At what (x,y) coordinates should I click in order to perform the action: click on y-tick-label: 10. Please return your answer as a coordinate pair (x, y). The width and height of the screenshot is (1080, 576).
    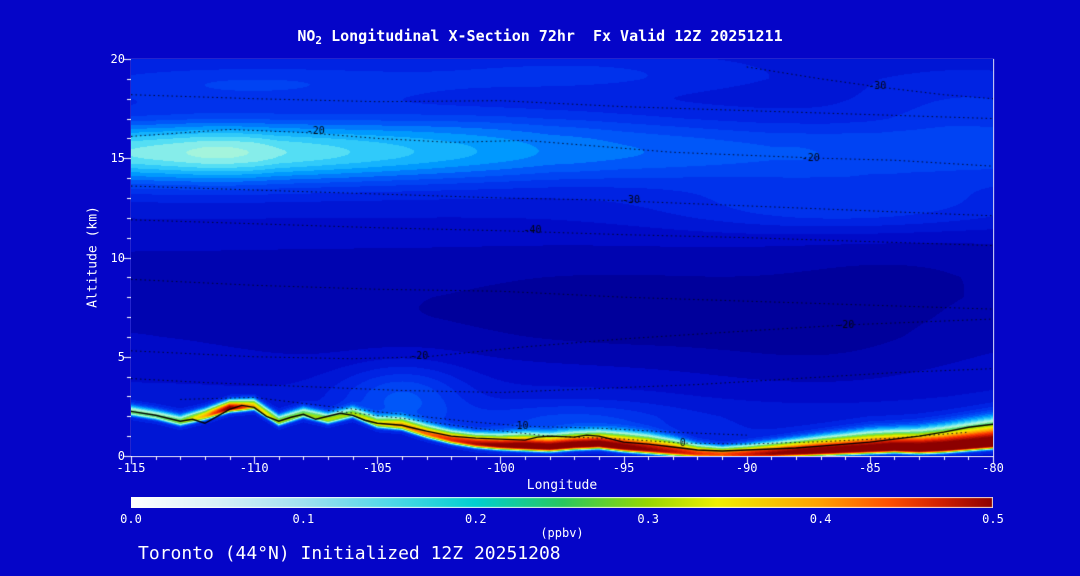
    Looking at the image, I should click on (117, 257).